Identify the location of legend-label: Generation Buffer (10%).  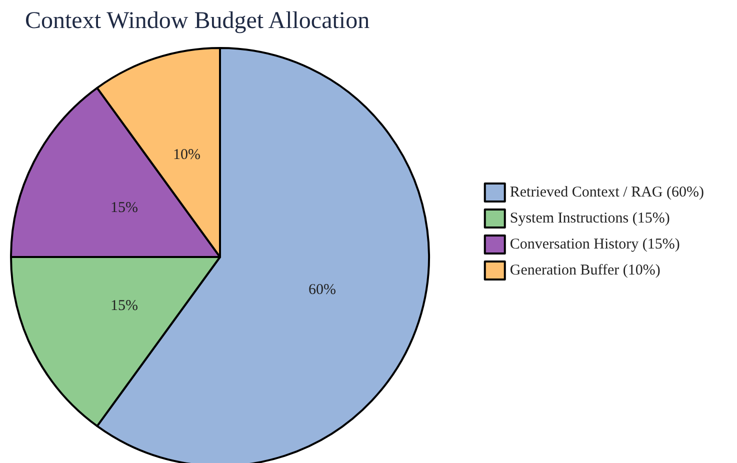
(585, 270).